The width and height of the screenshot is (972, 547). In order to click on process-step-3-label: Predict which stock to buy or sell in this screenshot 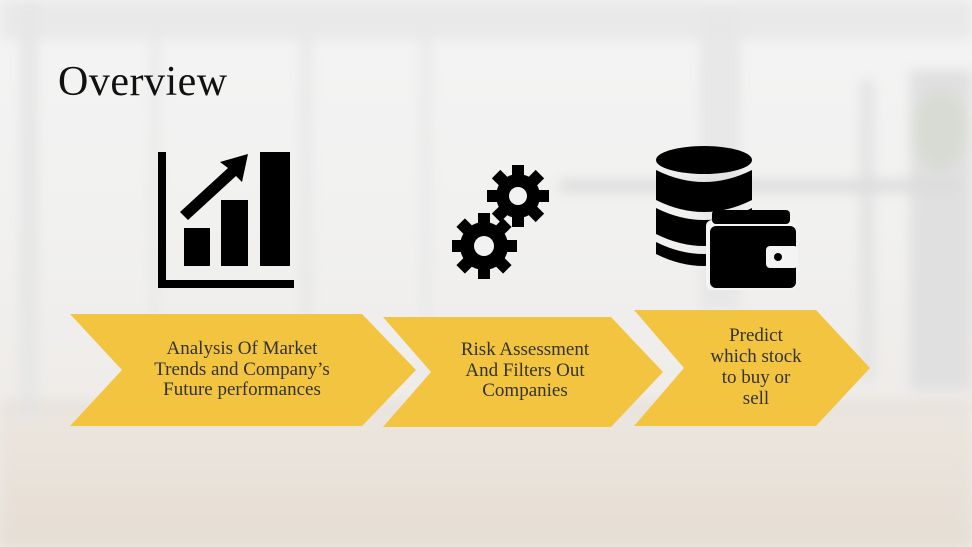, I will do `click(756, 367)`.